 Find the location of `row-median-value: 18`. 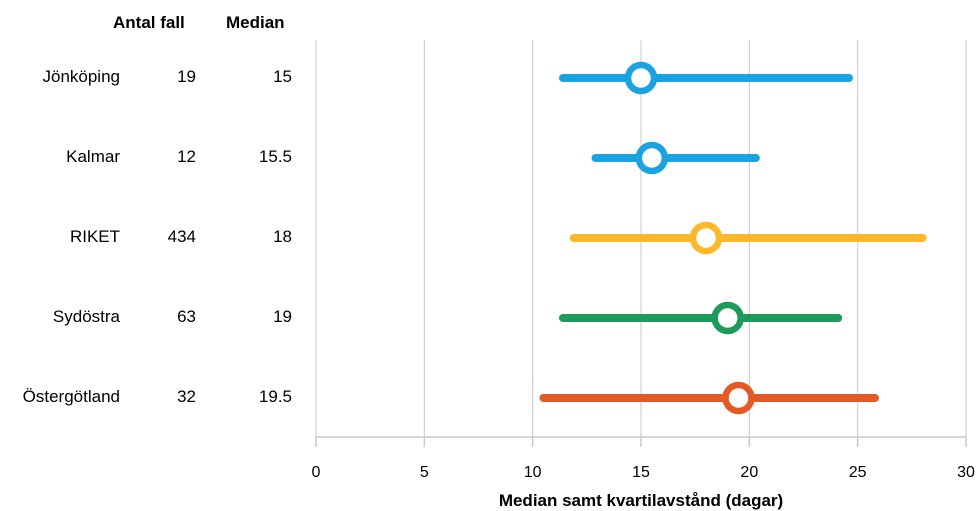

row-median-value: 18 is located at coordinates (282, 236).